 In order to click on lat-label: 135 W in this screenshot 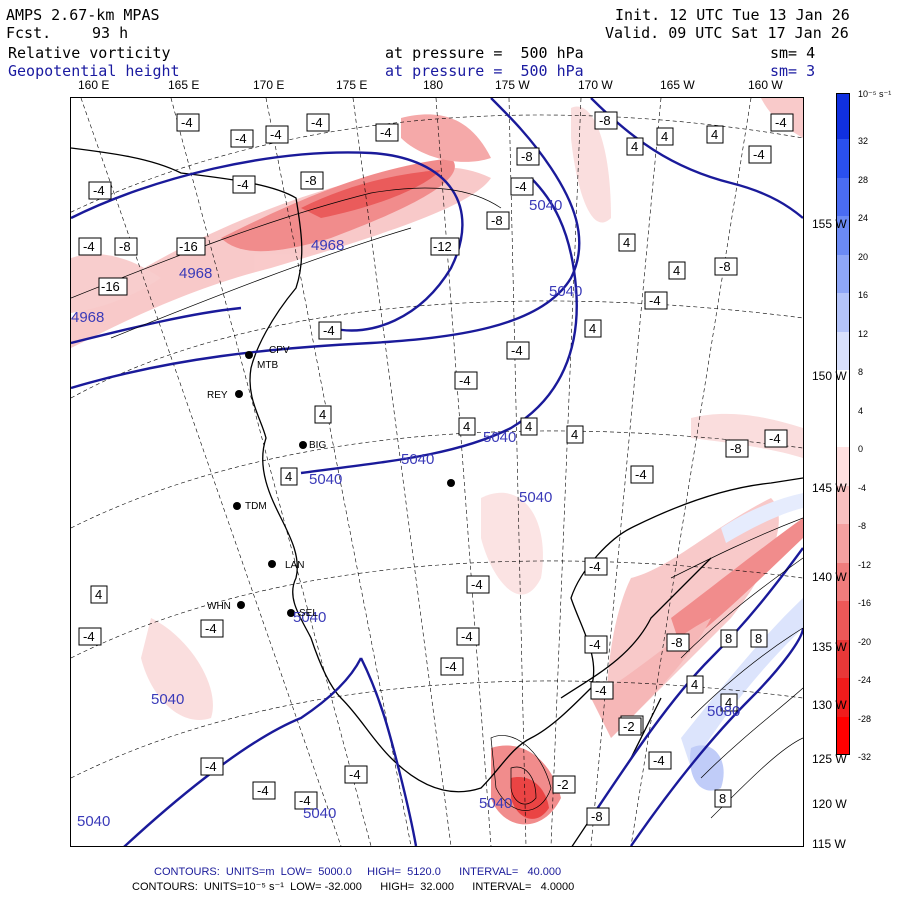, I will do `click(829, 647)`.